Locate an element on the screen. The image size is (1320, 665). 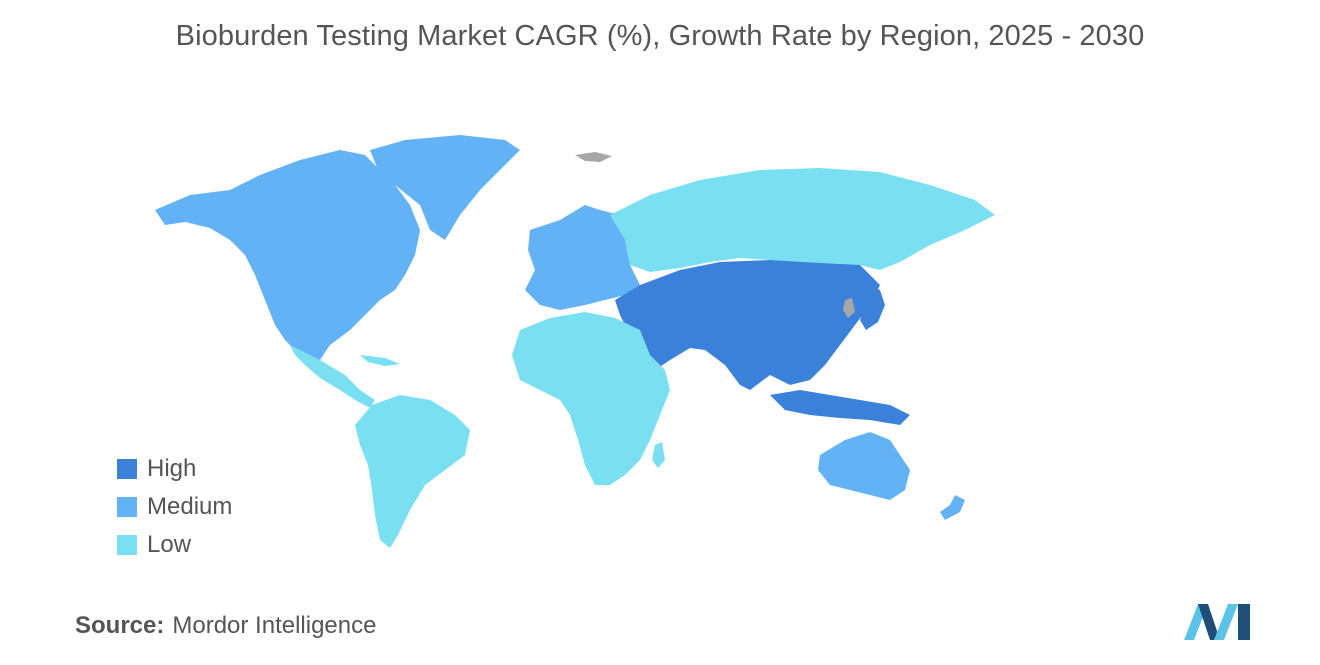
region-japan is located at coordinates (872, 307).